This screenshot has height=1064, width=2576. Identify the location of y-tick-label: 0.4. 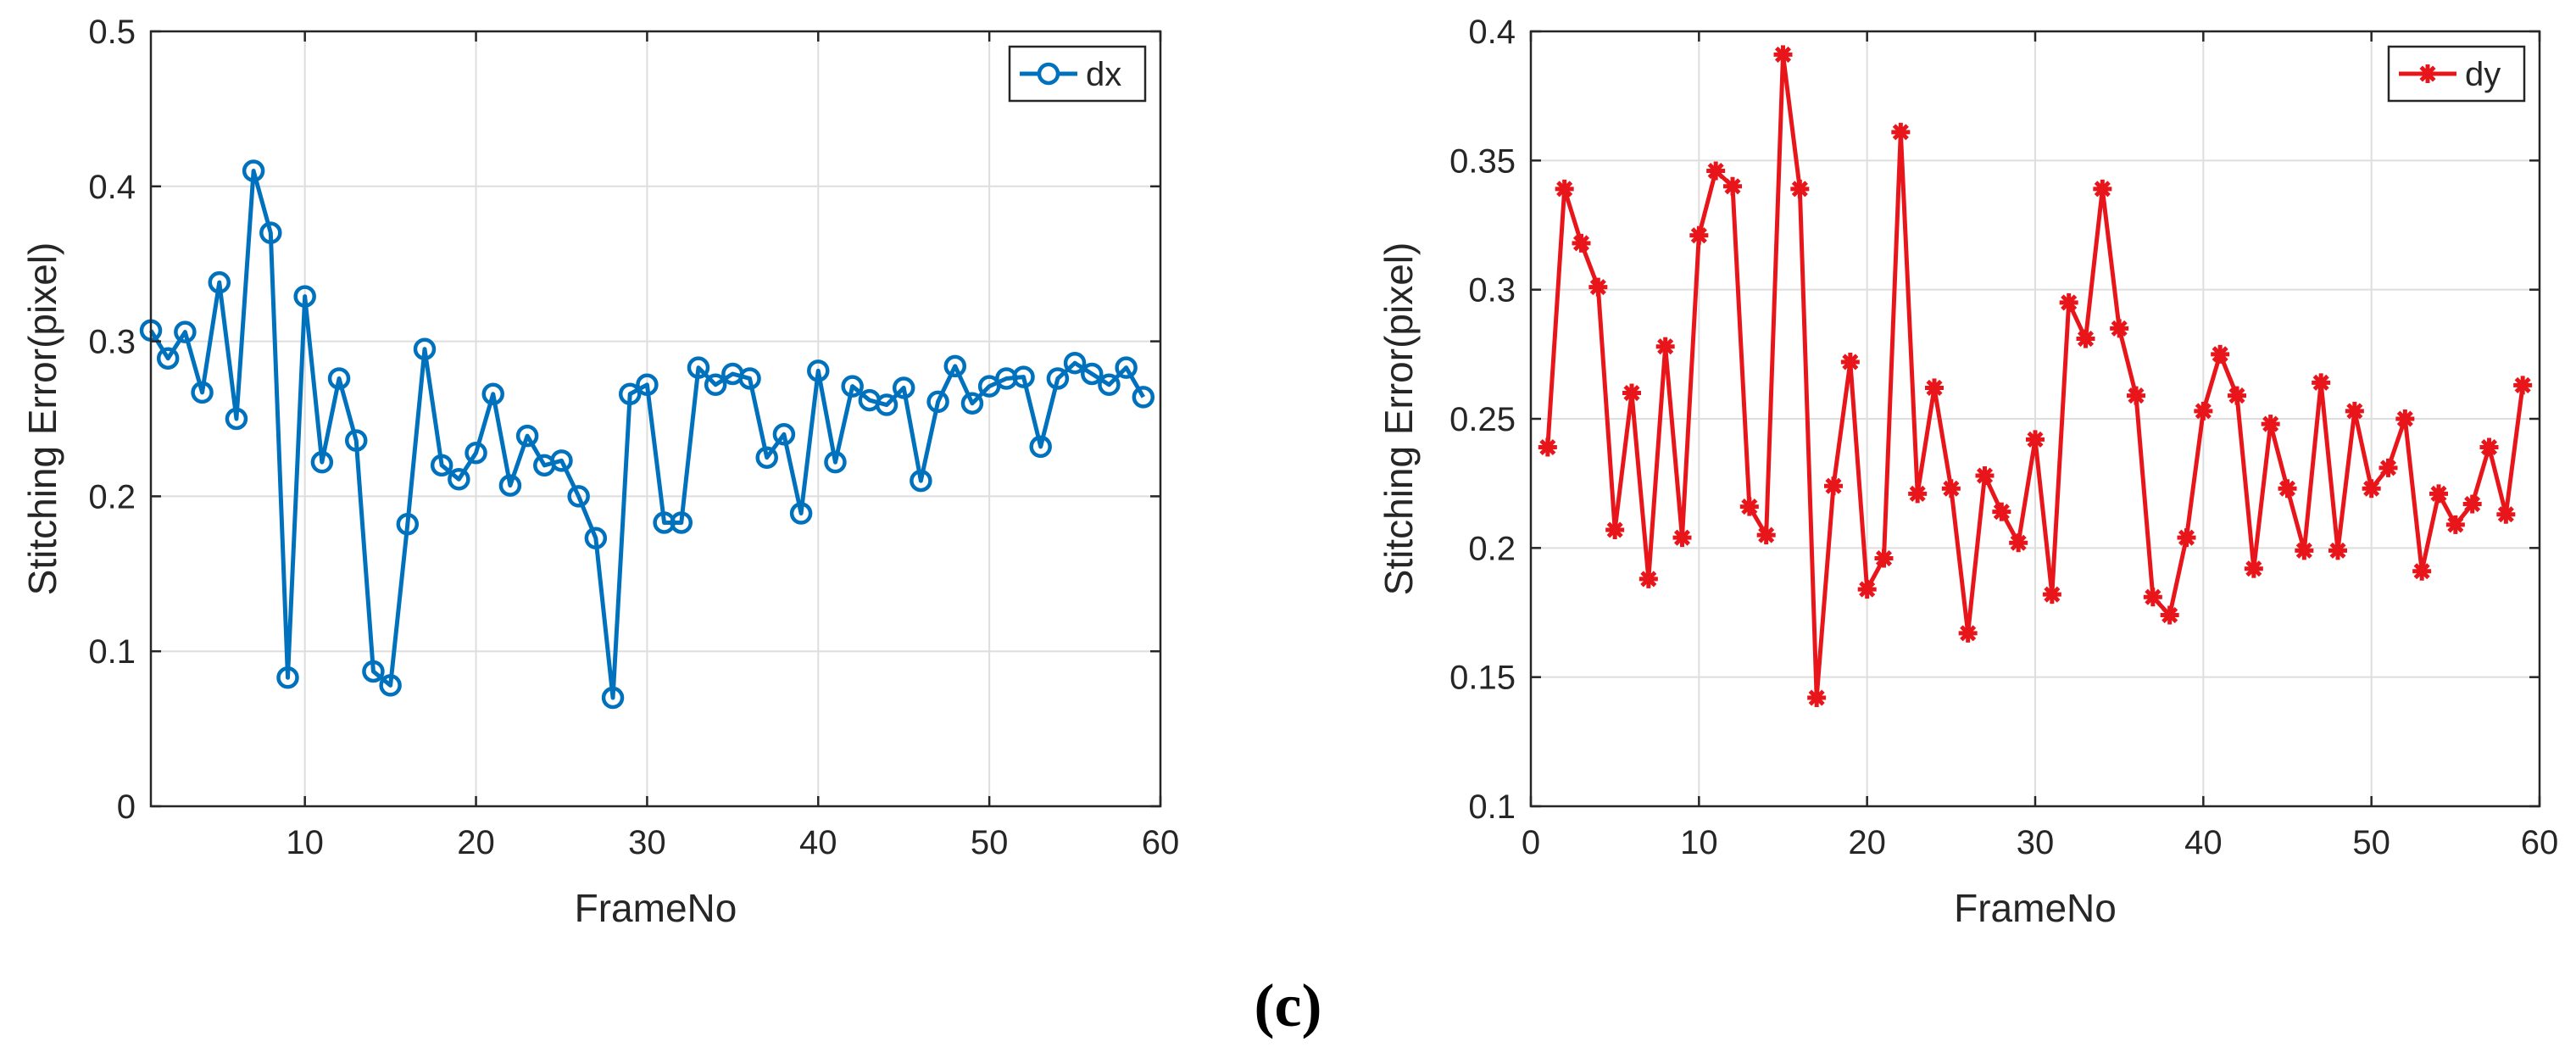
(112, 187).